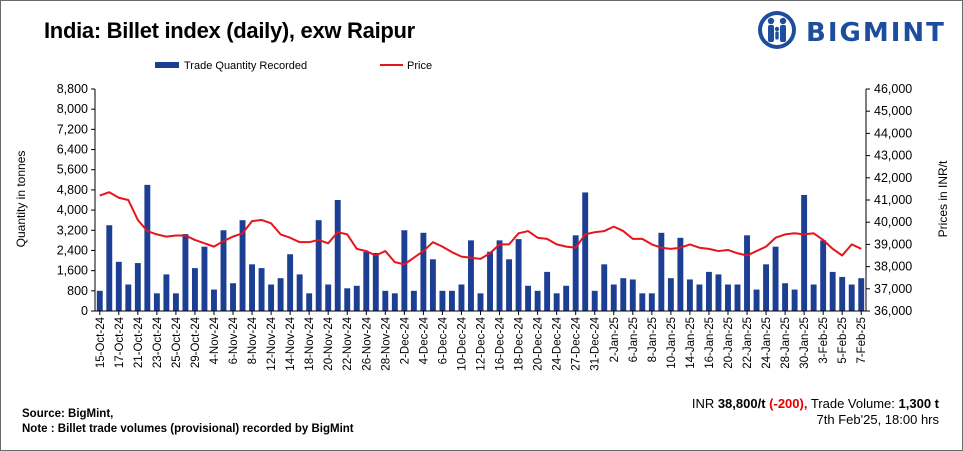 The width and height of the screenshot is (963, 451). What do you see at coordinates (419, 66) in the screenshot?
I see `legend-label-line: Price` at bounding box center [419, 66].